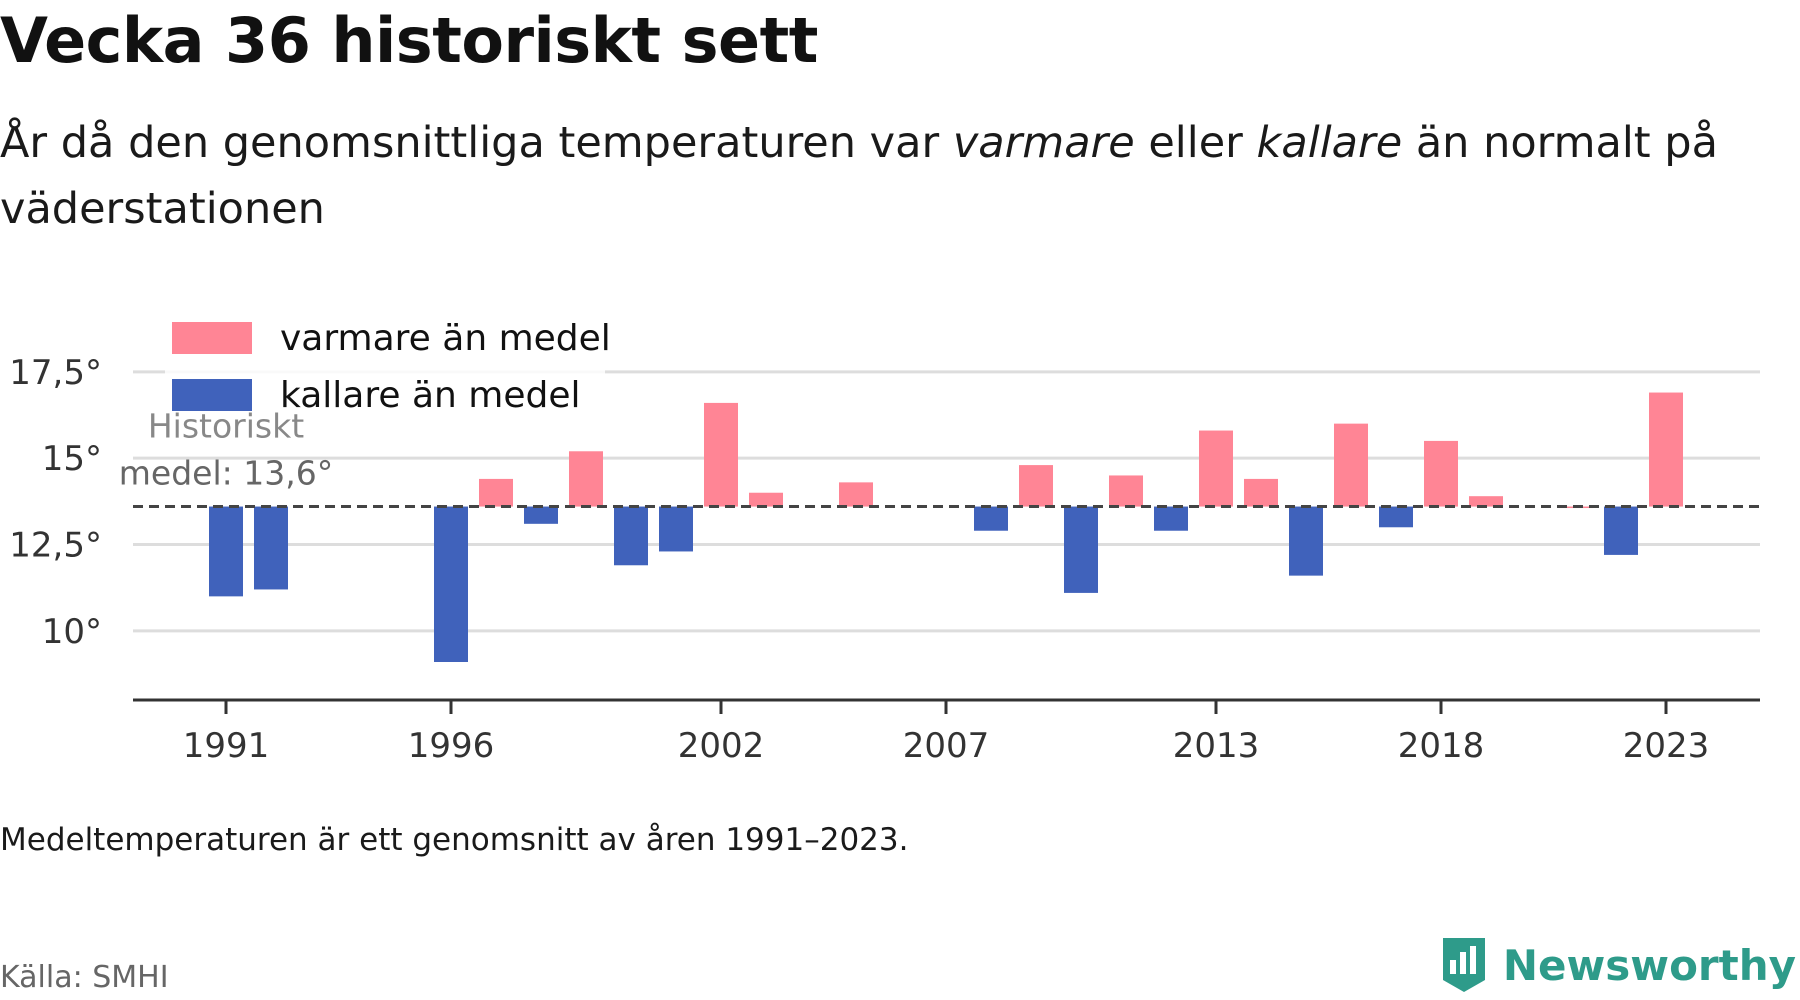  What do you see at coordinates (1195, 143) in the screenshot?
I see `subtitle-part-2: eller` at bounding box center [1195, 143].